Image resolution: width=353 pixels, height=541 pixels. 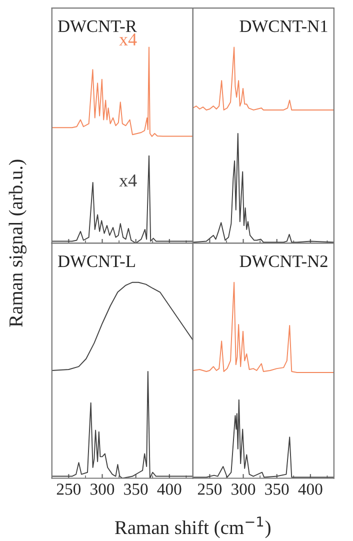 What do you see at coordinates (284, 261) in the screenshot?
I see `chart-title: DWCNT-N2` at bounding box center [284, 261].